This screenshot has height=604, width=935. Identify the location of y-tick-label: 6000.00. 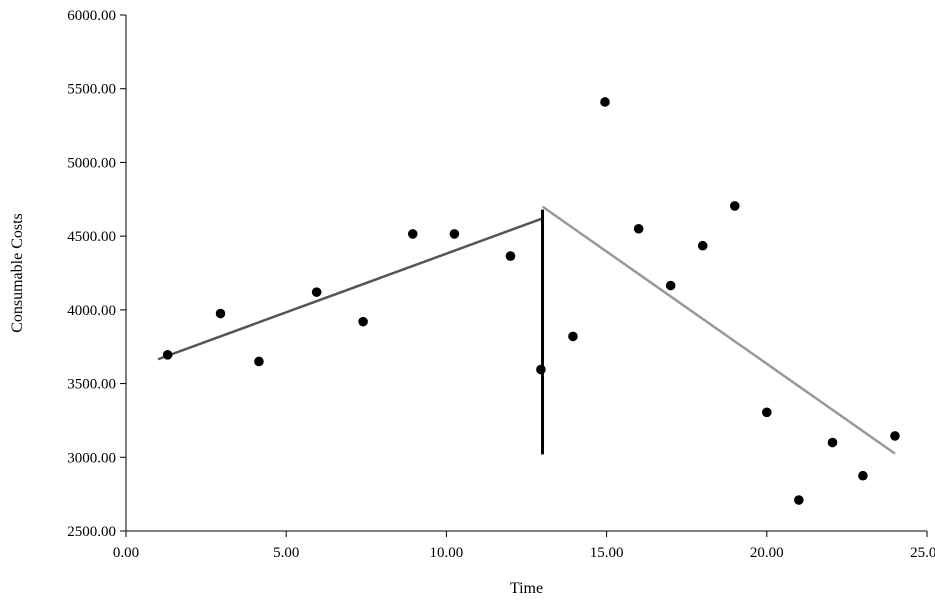
(91, 16).